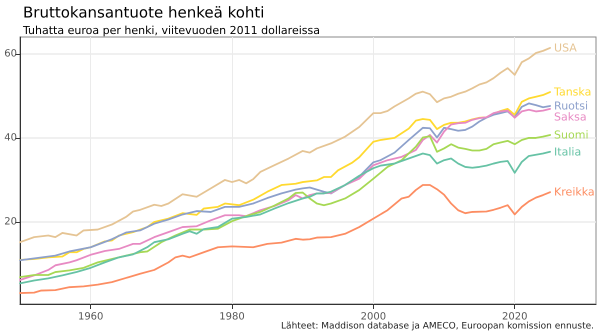  What do you see at coordinates (570, 117) in the screenshot?
I see `series-label: Saksa` at bounding box center [570, 117].